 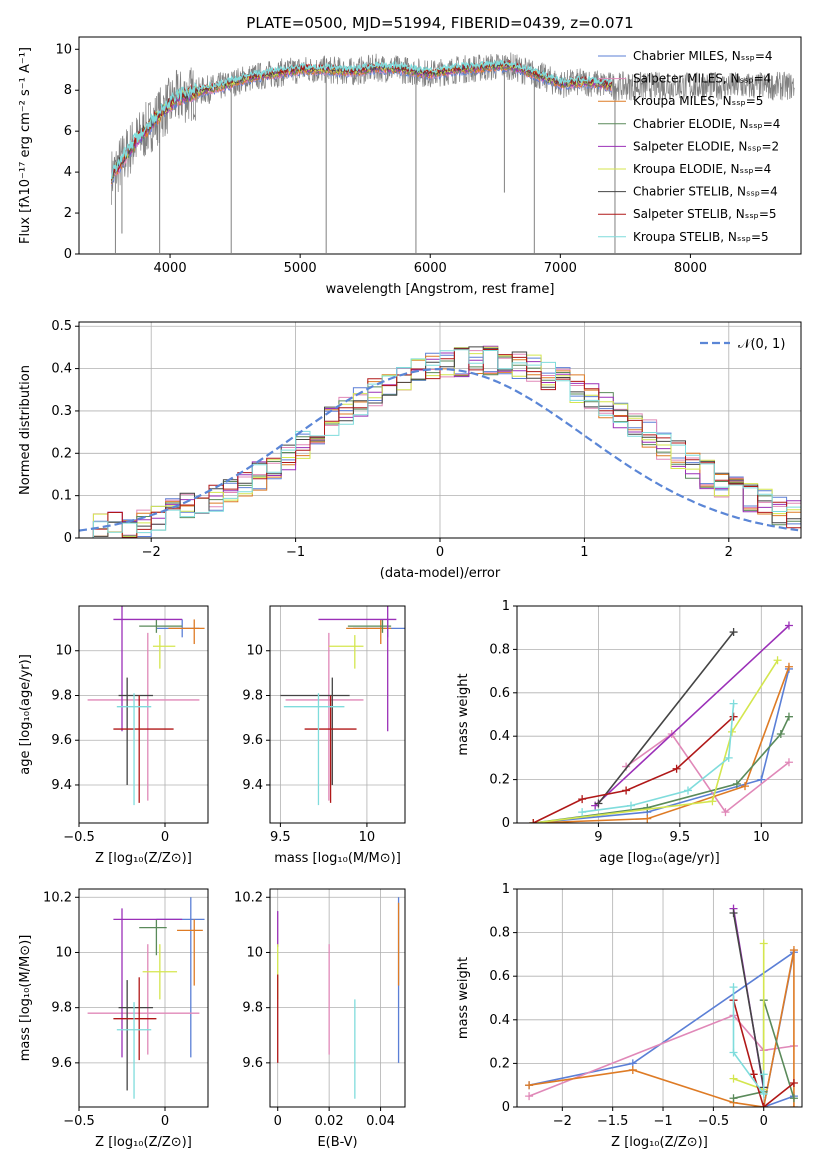 What do you see at coordinates (143, 1142) in the screenshot?
I see `x-axis-label: Z [log₁₀(Z/Z⊙)]` at bounding box center [143, 1142].